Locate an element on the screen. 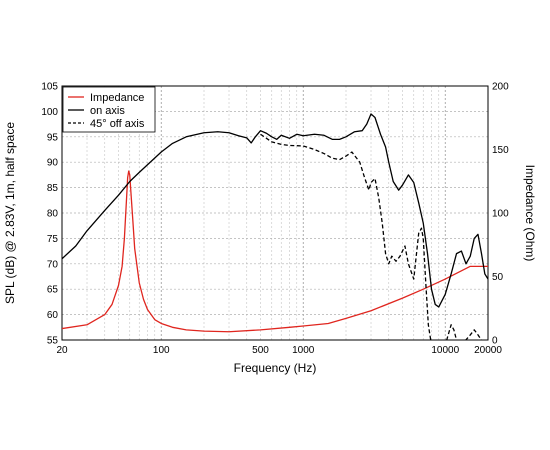  y-tick-label: 85 is located at coordinates (53, 188).